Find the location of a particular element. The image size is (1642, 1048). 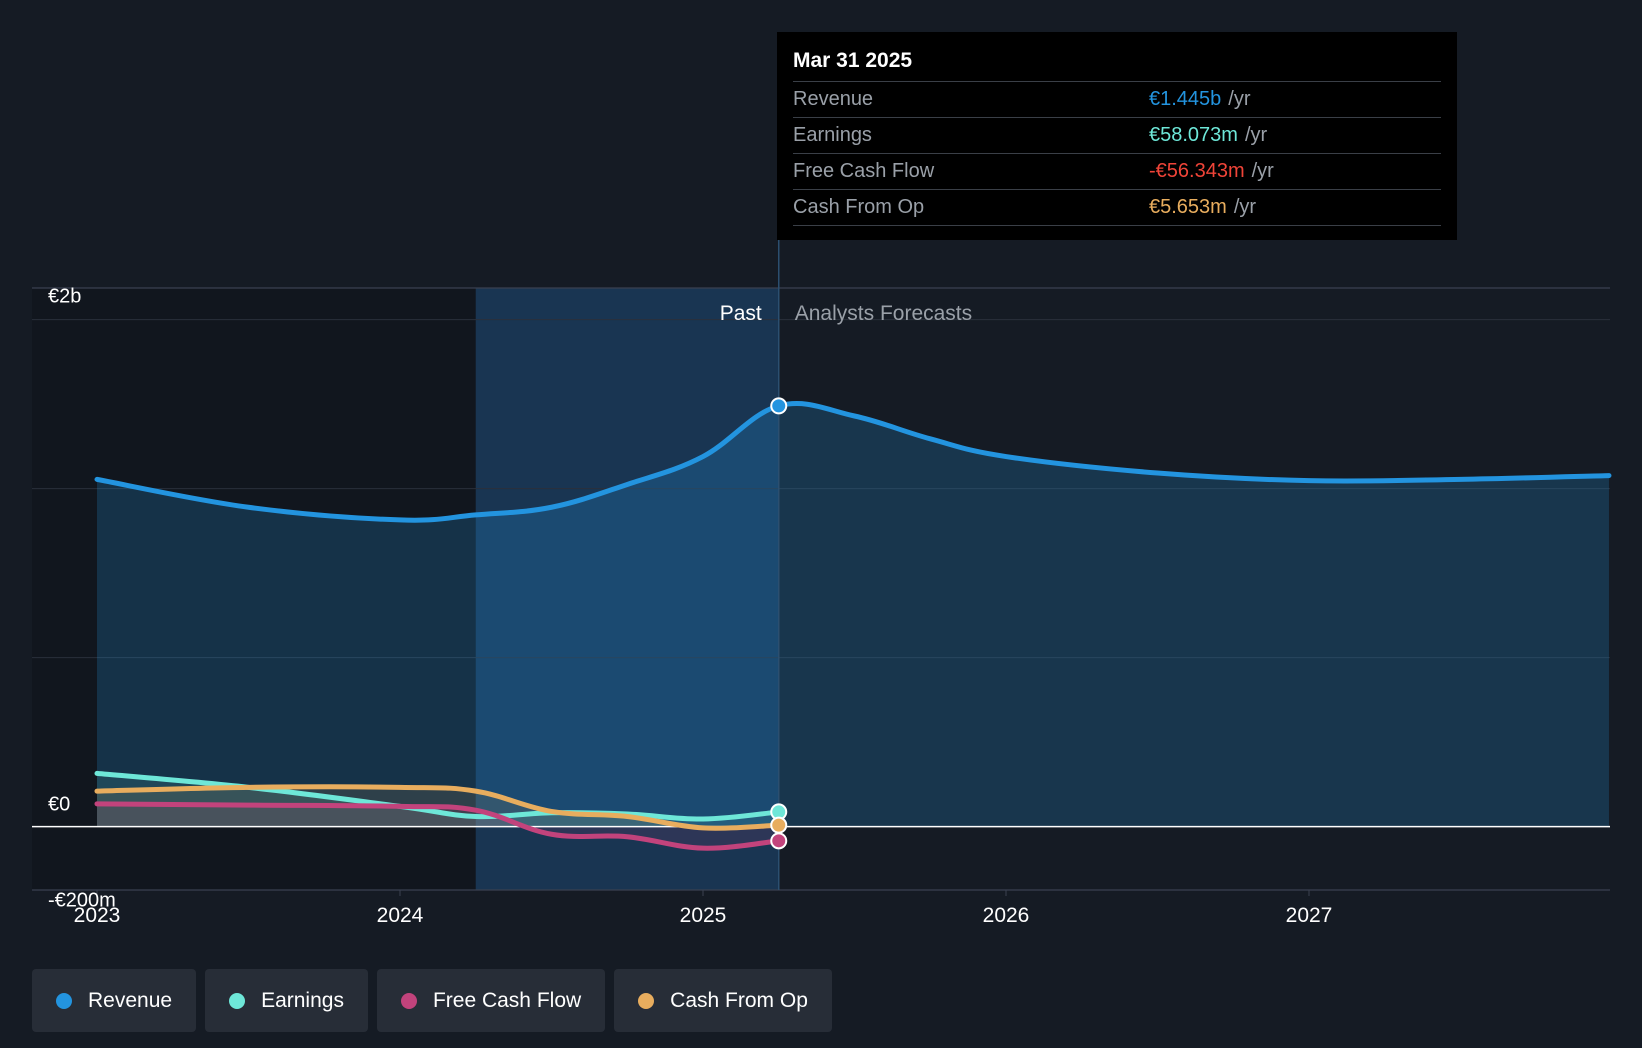

tooltip-row-revenue: Revenue €1.445b /yr is located at coordinates (1117, 100).